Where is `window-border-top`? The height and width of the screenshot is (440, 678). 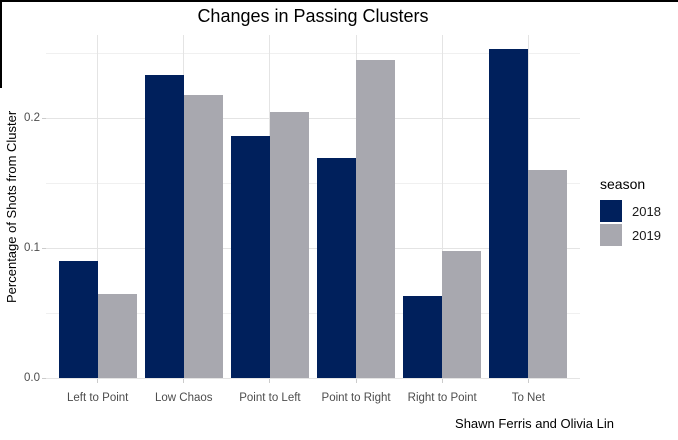
window-border-top is located at coordinates (339, 1).